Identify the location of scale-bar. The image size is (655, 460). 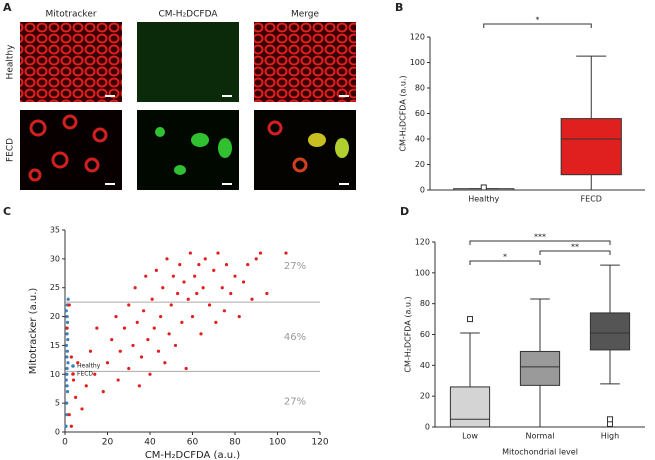
(227, 140).